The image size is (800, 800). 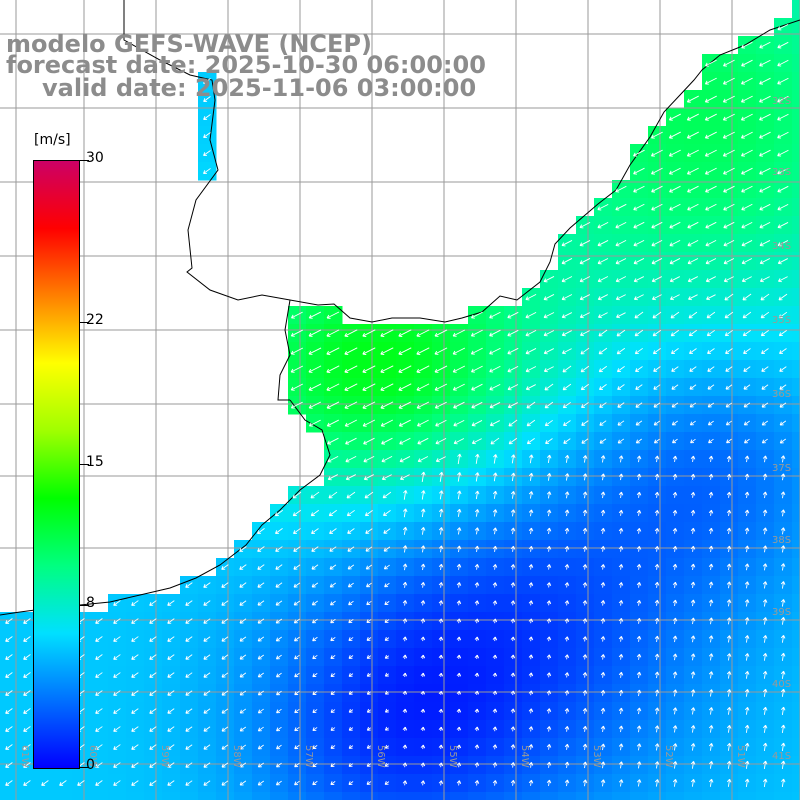 I want to click on latitude-label: 34S, so click(x=781, y=246).